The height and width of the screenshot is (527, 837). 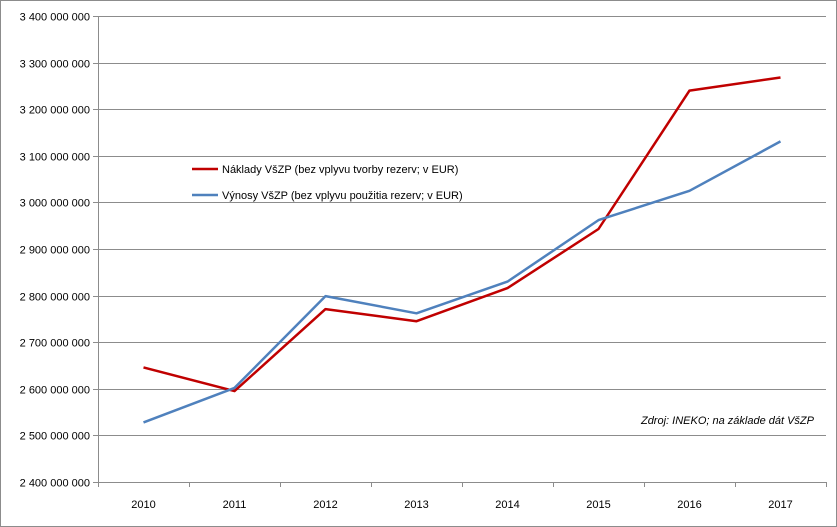 What do you see at coordinates (55, 344) in the screenshot?
I see `y-tick-label: 2 700 000 000` at bounding box center [55, 344].